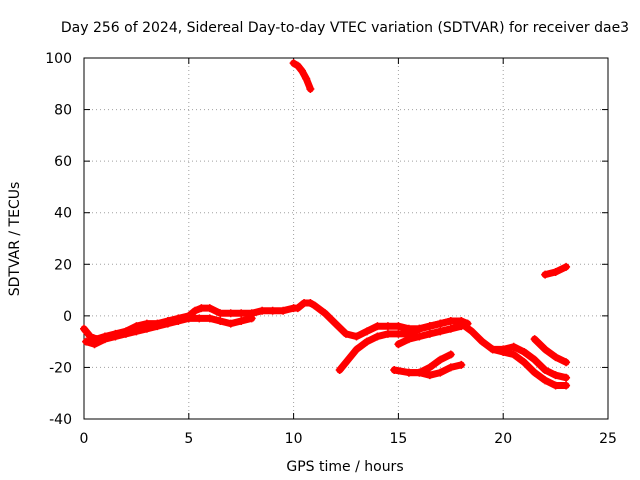 The image size is (640, 480). What do you see at coordinates (344, 467) in the screenshot?
I see `x-axis-label: GPS time / hours` at bounding box center [344, 467].